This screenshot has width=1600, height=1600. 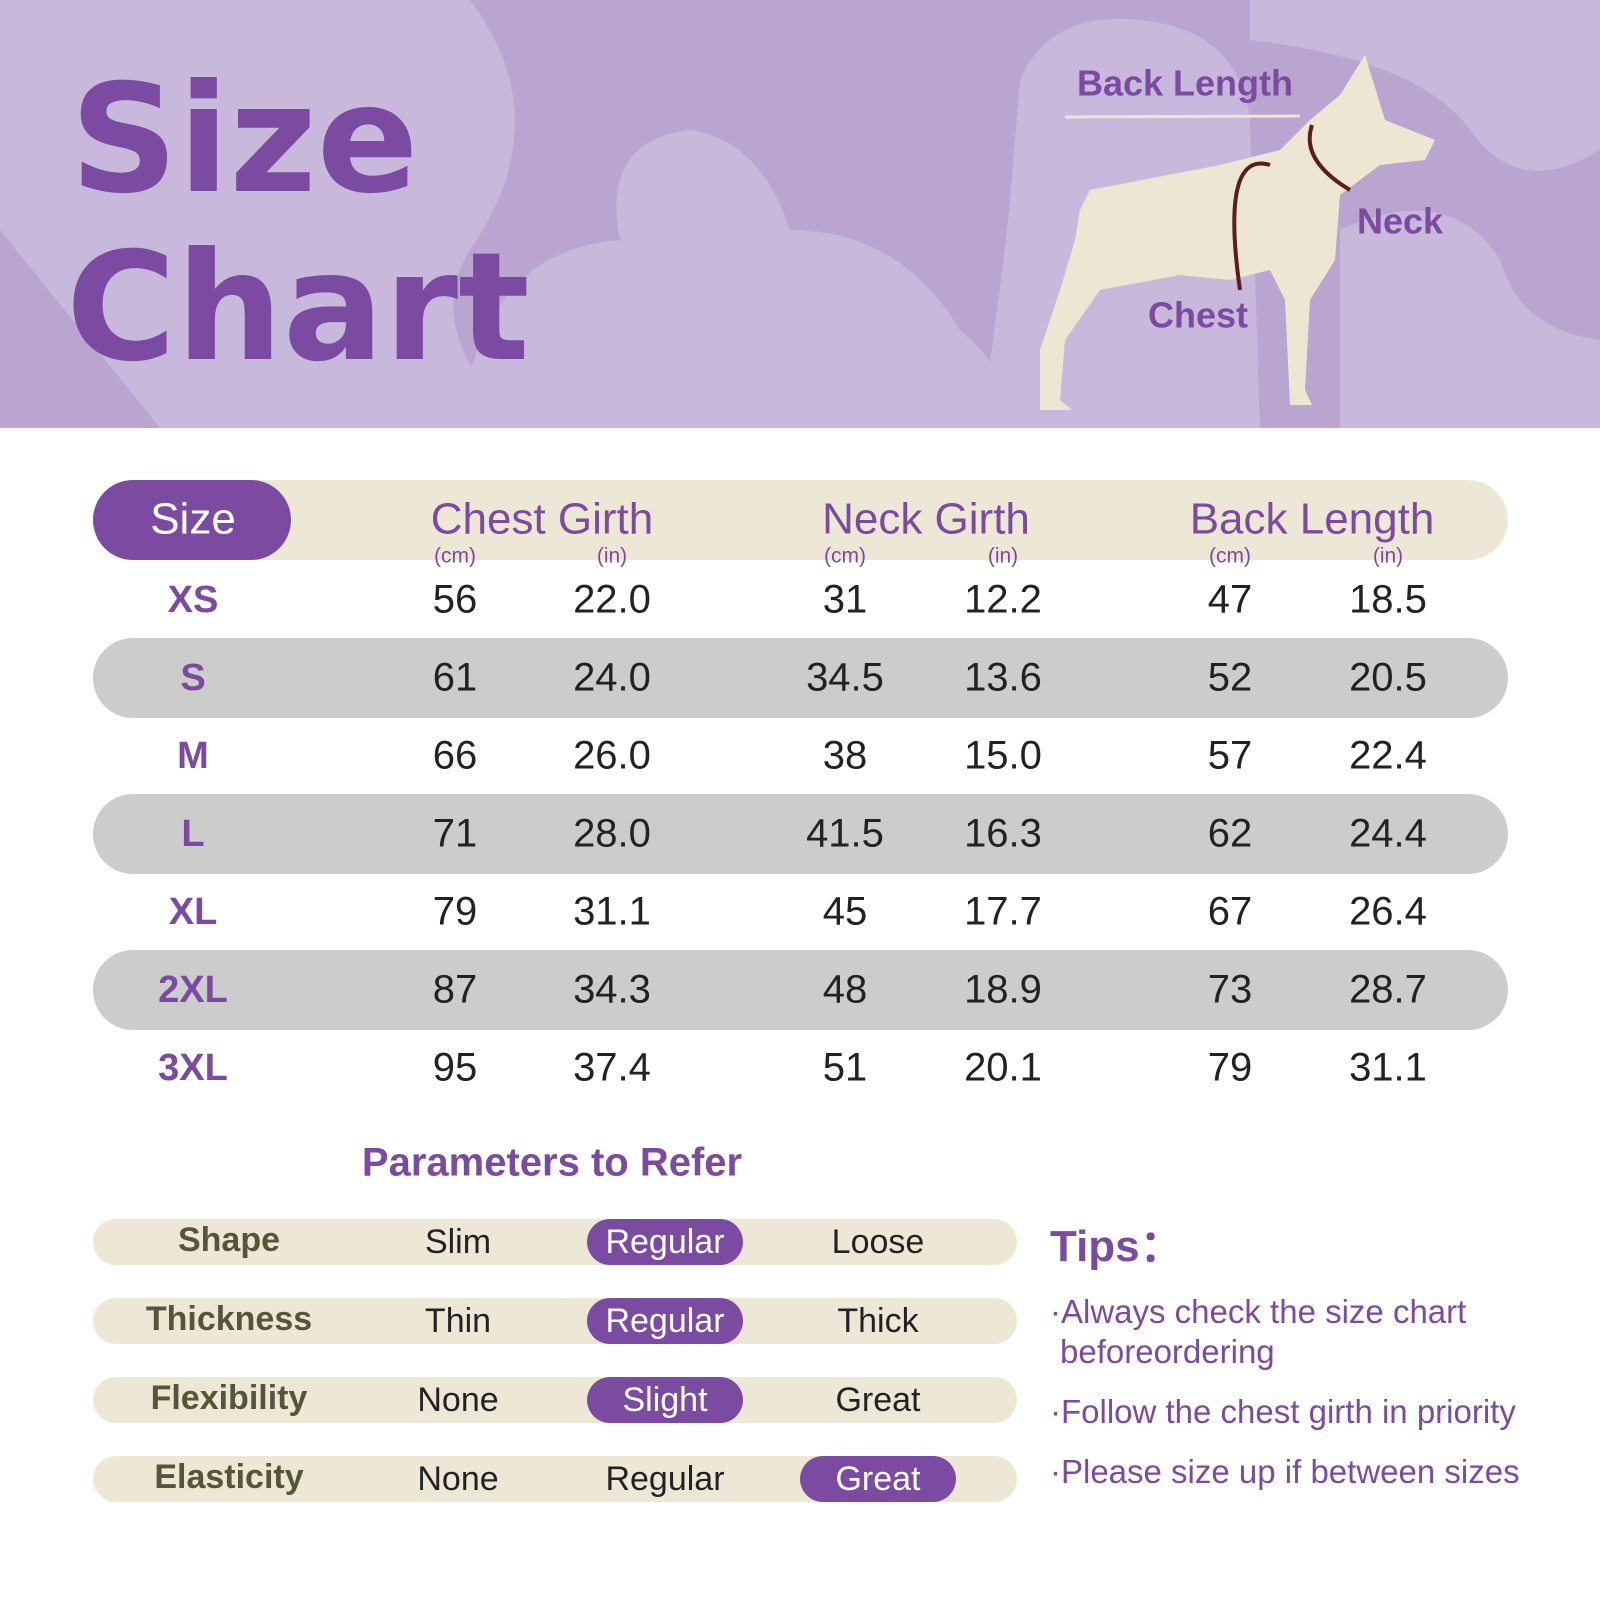 I want to click on parameter-option: Thick, so click(x=878, y=1321).